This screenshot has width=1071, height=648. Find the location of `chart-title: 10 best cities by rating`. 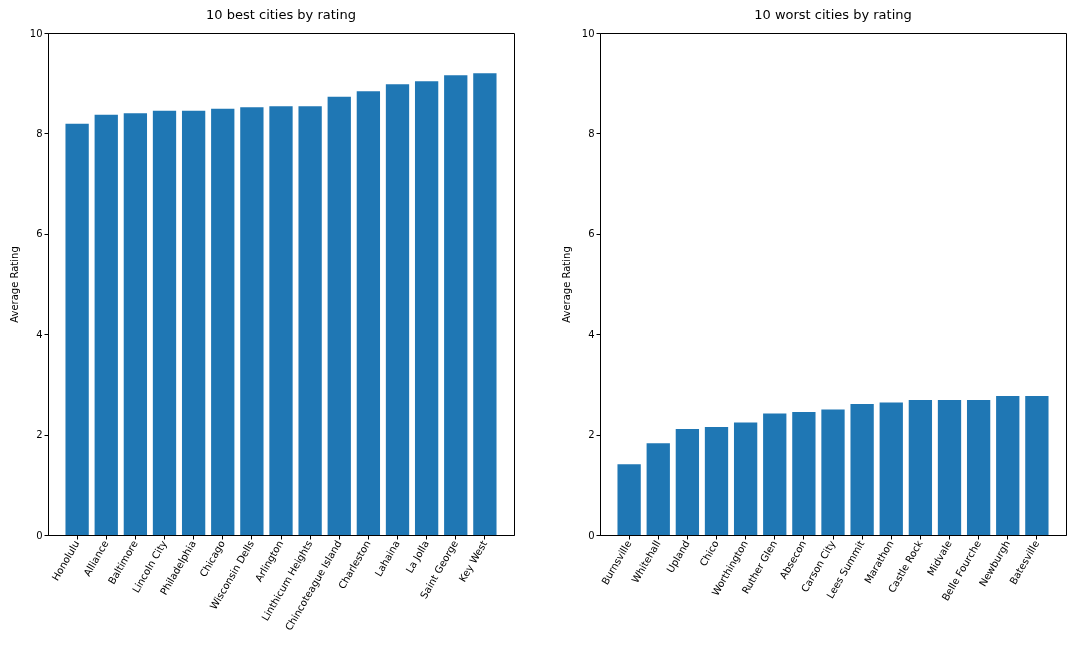

chart-title: 10 best cities by rating is located at coordinates (281, 14).